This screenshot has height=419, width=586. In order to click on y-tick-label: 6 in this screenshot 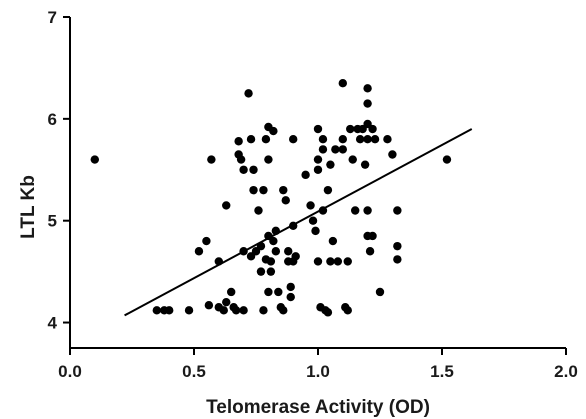, I will do `click(52, 119)`.